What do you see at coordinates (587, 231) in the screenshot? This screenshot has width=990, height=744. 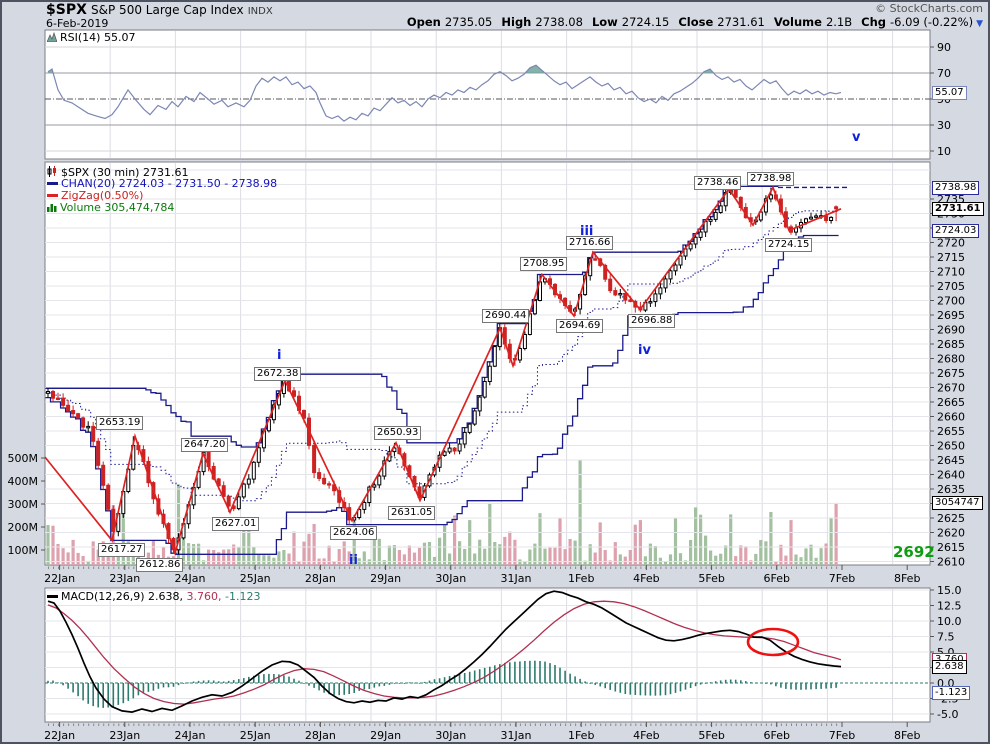 I see `elliott-wave-label: iii` at bounding box center [587, 231].